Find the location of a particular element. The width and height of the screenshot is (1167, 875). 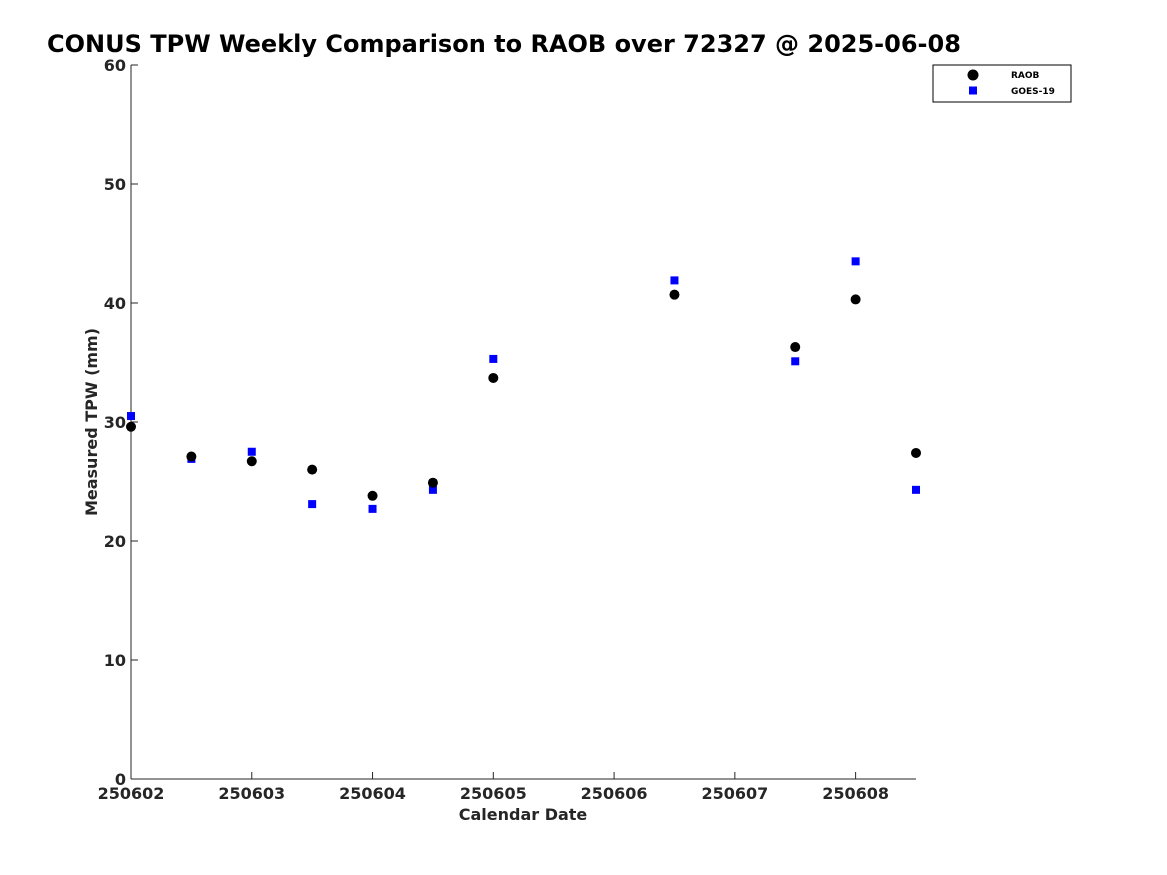

y-tick-label: 50 is located at coordinates (115, 184).